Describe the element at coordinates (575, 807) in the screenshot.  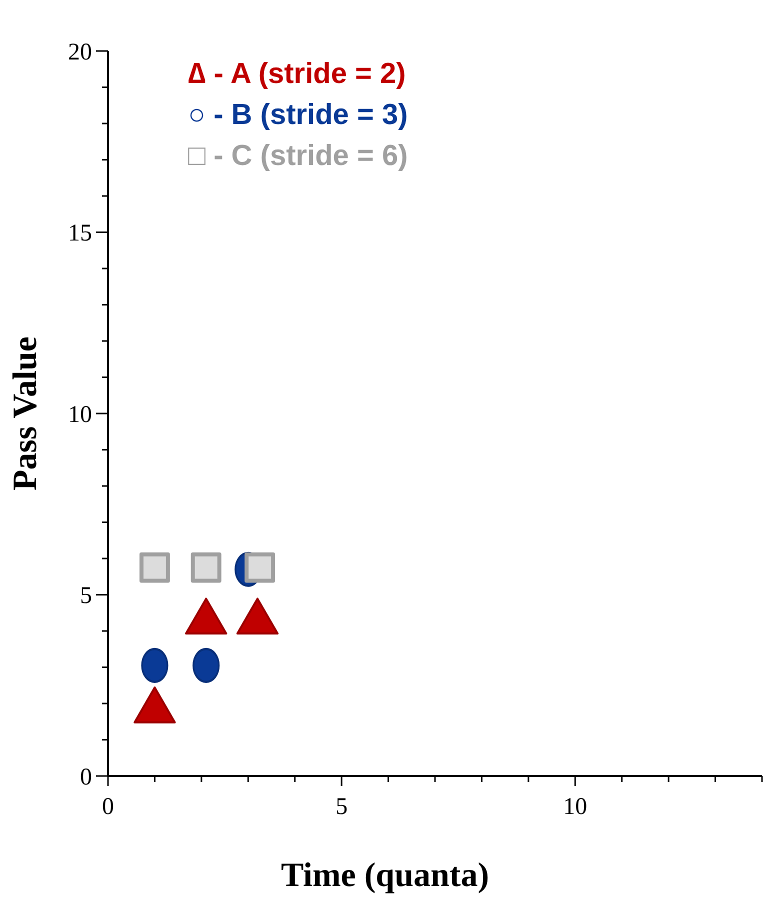
I see `x-tick-label: 10` at that location.